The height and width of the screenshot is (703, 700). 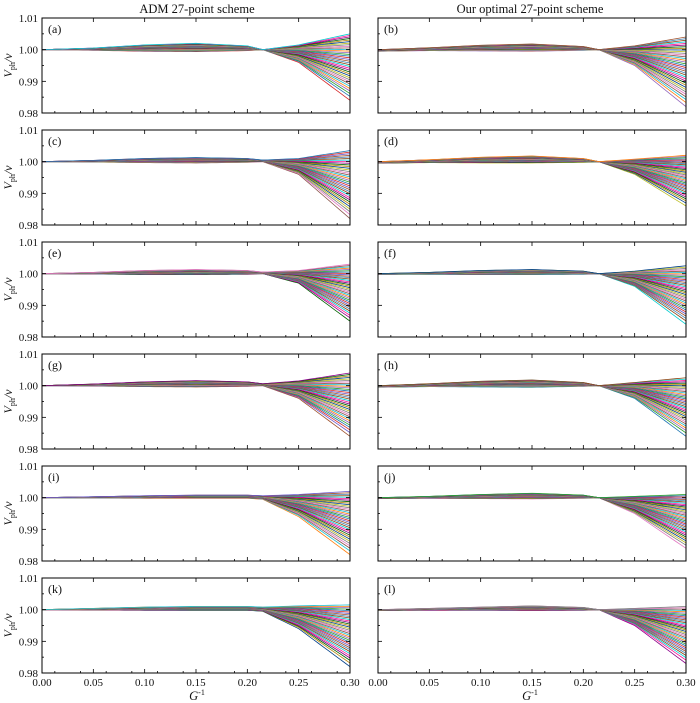 I want to click on panel-f: (f), so click(x=532, y=289).